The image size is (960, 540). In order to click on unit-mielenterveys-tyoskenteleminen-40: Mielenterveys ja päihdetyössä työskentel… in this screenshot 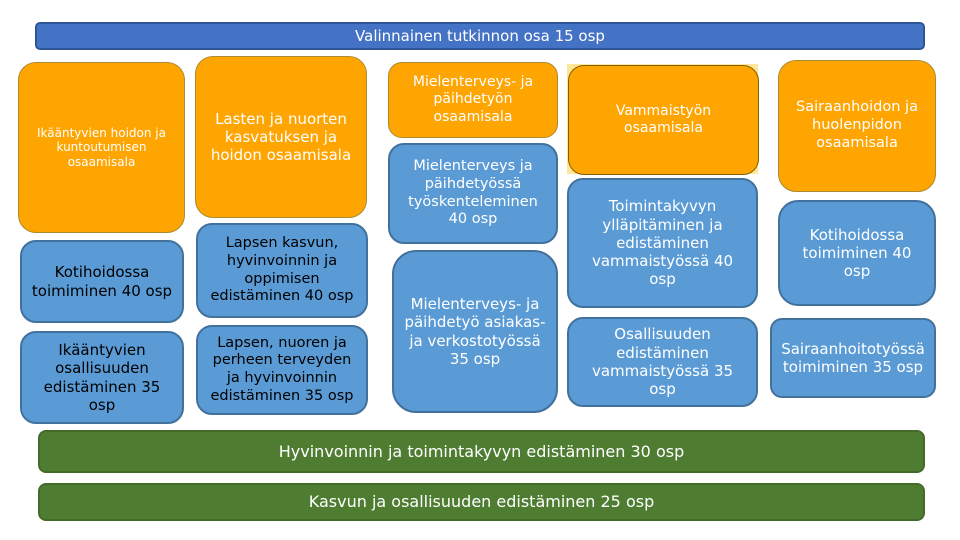, I will do `click(473, 193)`.